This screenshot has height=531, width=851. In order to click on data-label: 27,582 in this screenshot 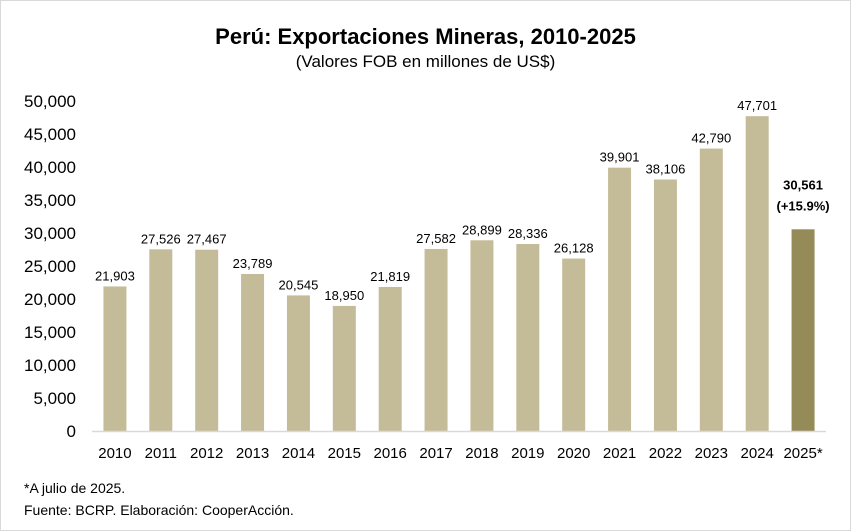, I will do `click(436, 238)`.